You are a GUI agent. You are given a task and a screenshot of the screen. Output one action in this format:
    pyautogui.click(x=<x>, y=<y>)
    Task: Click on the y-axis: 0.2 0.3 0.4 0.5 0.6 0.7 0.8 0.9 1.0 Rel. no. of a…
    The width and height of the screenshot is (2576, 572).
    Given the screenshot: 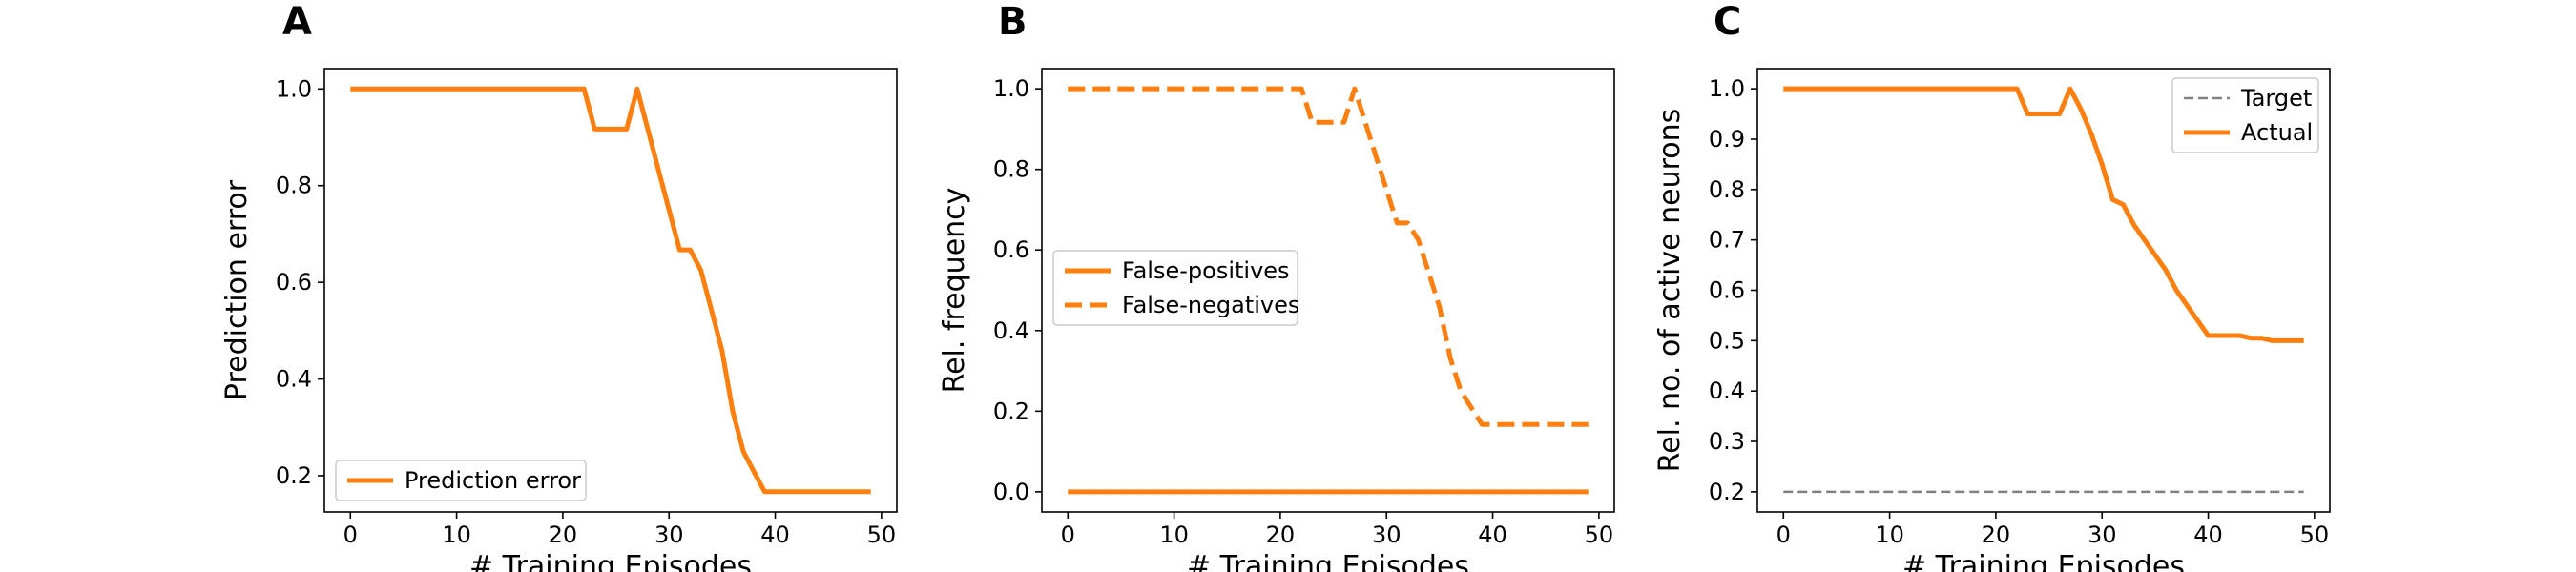 What is the action you would take?
    pyautogui.click(x=1705, y=290)
    